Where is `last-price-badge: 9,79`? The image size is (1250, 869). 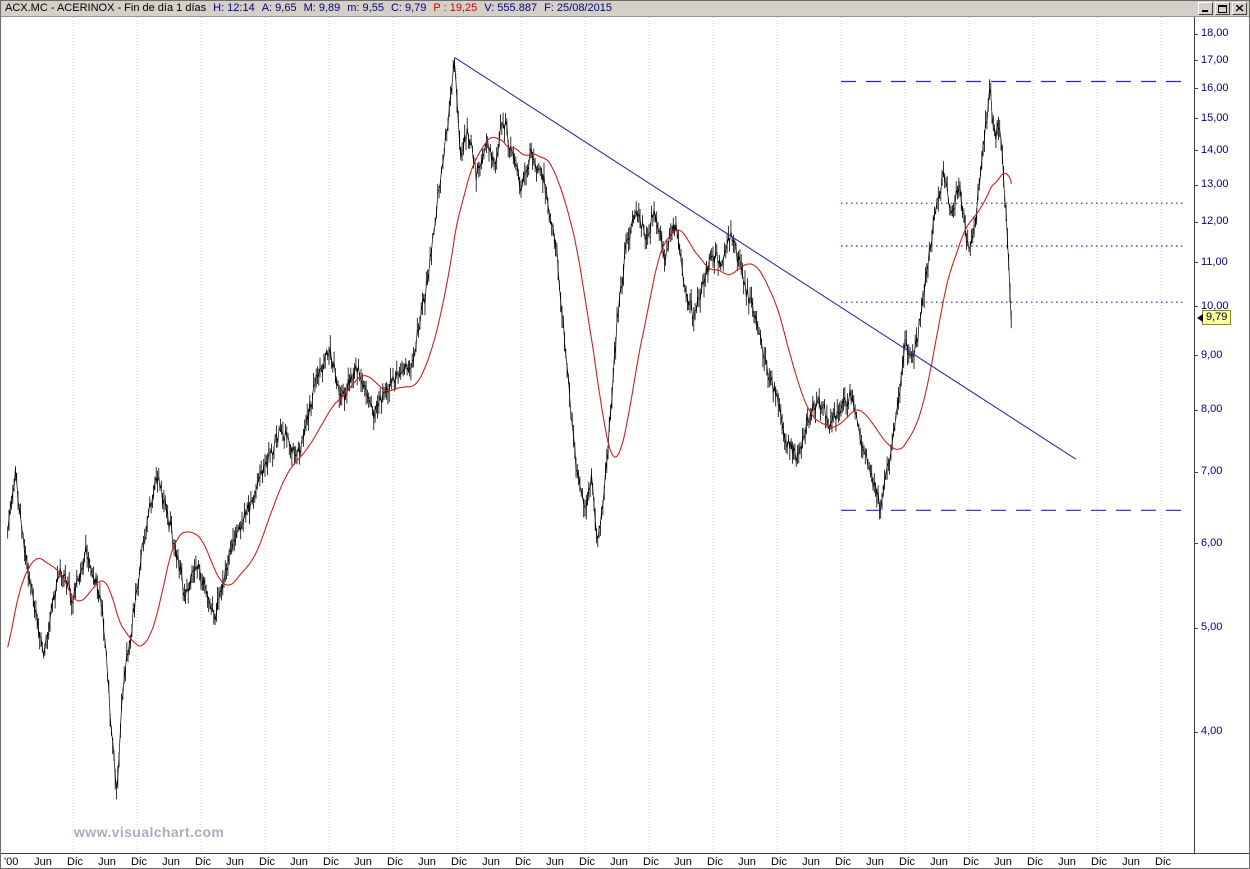
last-price-badge: 9,79 is located at coordinates (1214, 317).